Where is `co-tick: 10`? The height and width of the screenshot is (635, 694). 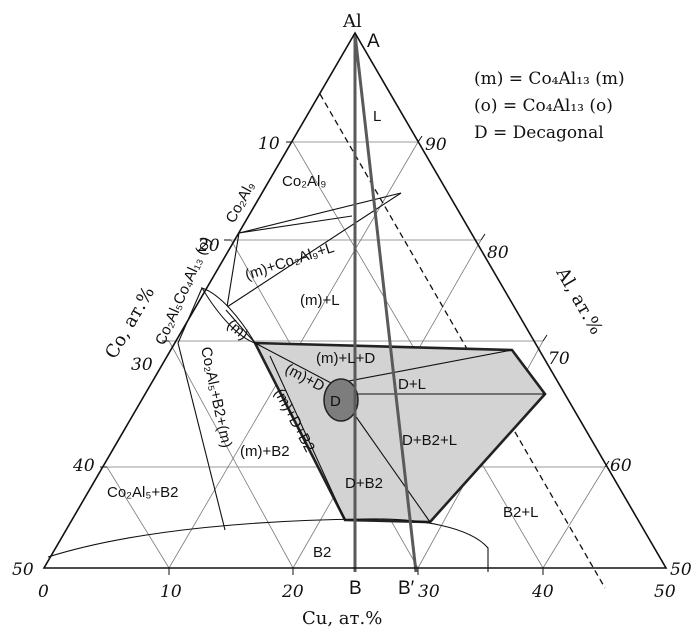 co-tick: 10 is located at coordinates (269, 144).